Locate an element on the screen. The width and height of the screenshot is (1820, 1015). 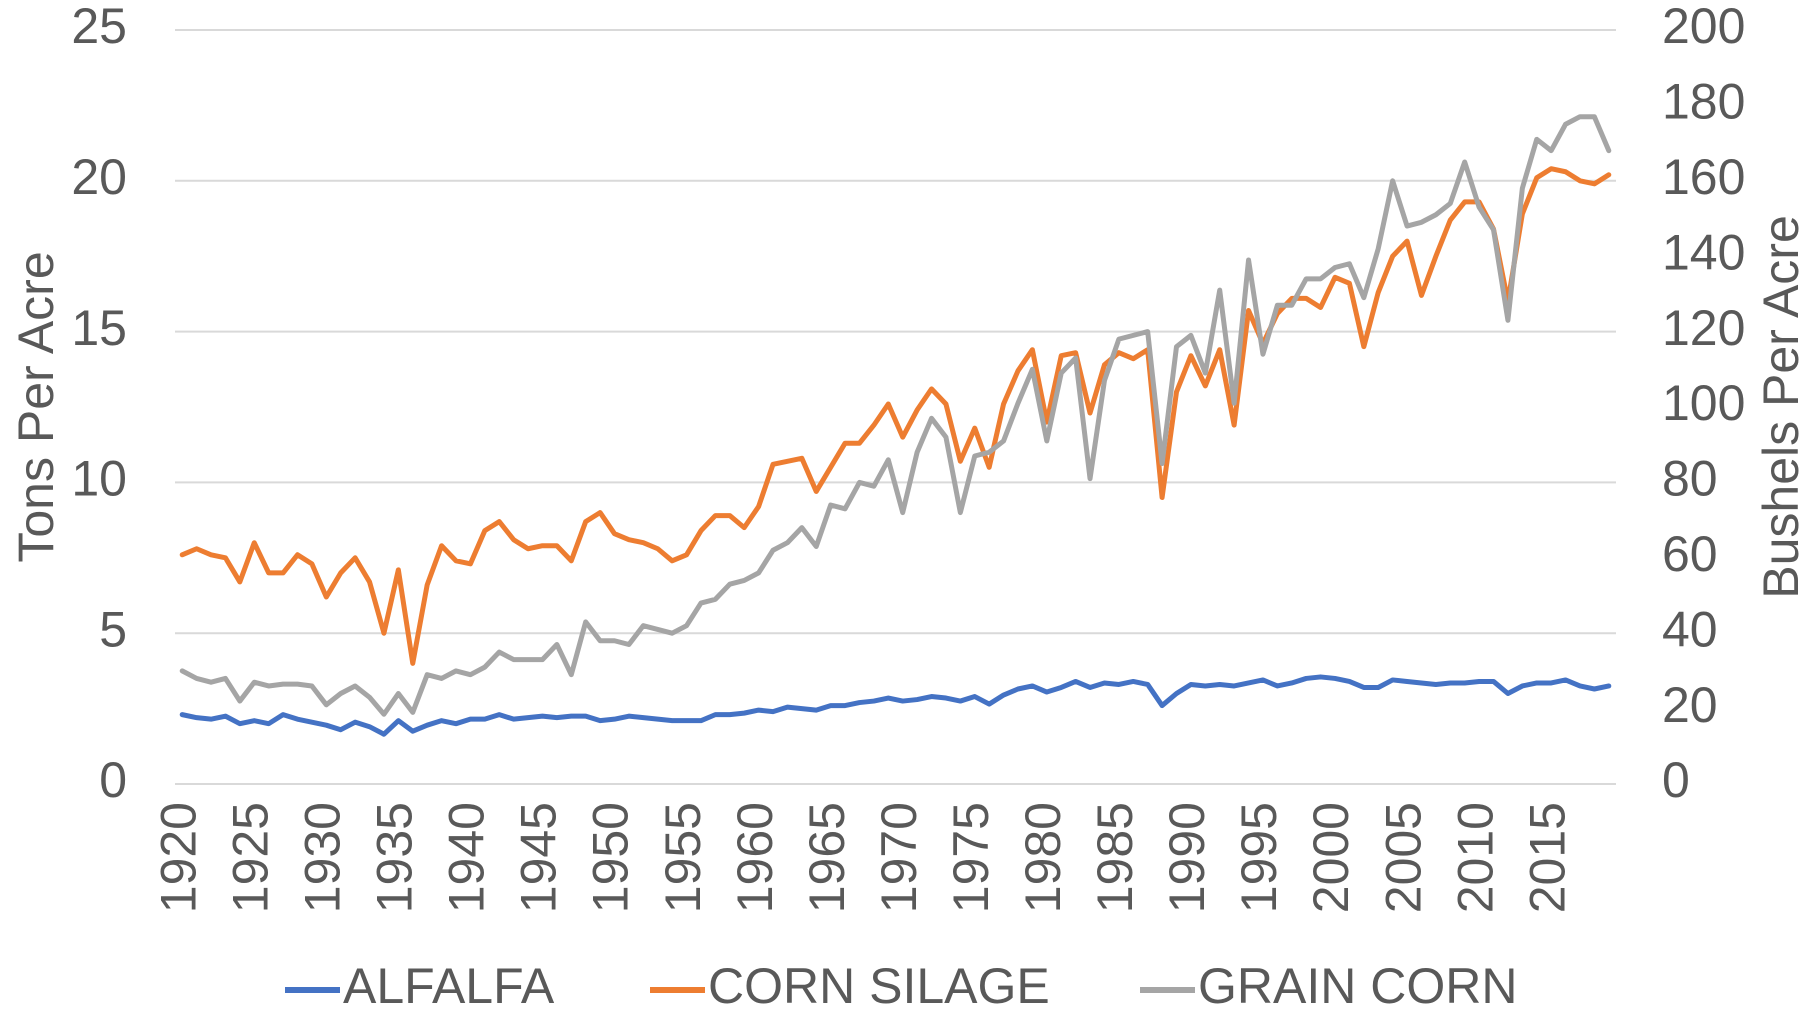
x-tick-label: 1950 is located at coordinates (611, 857).